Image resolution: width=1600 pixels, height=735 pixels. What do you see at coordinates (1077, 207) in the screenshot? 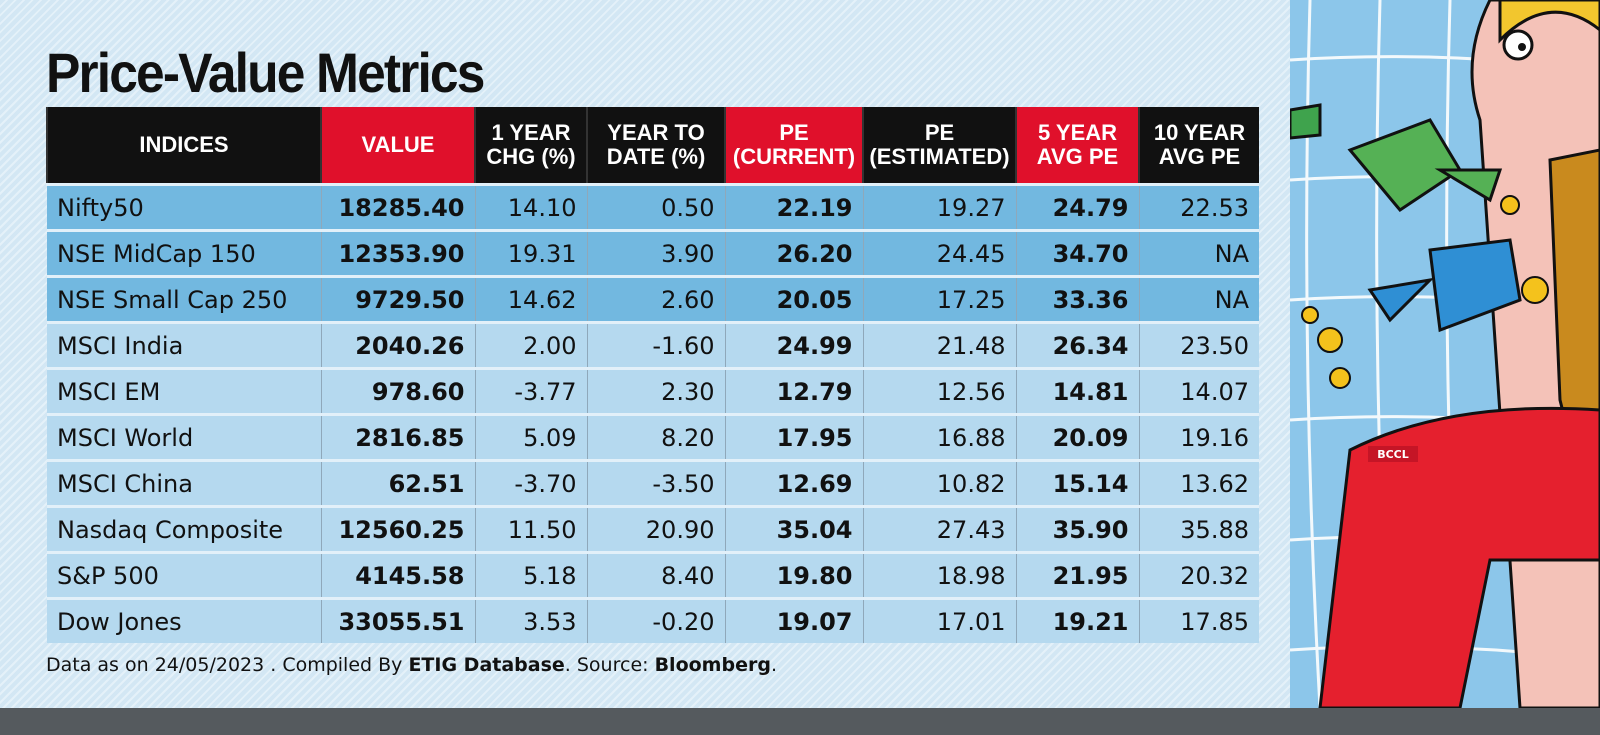
I see `value-cell: 24.79` at bounding box center [1077, 207].